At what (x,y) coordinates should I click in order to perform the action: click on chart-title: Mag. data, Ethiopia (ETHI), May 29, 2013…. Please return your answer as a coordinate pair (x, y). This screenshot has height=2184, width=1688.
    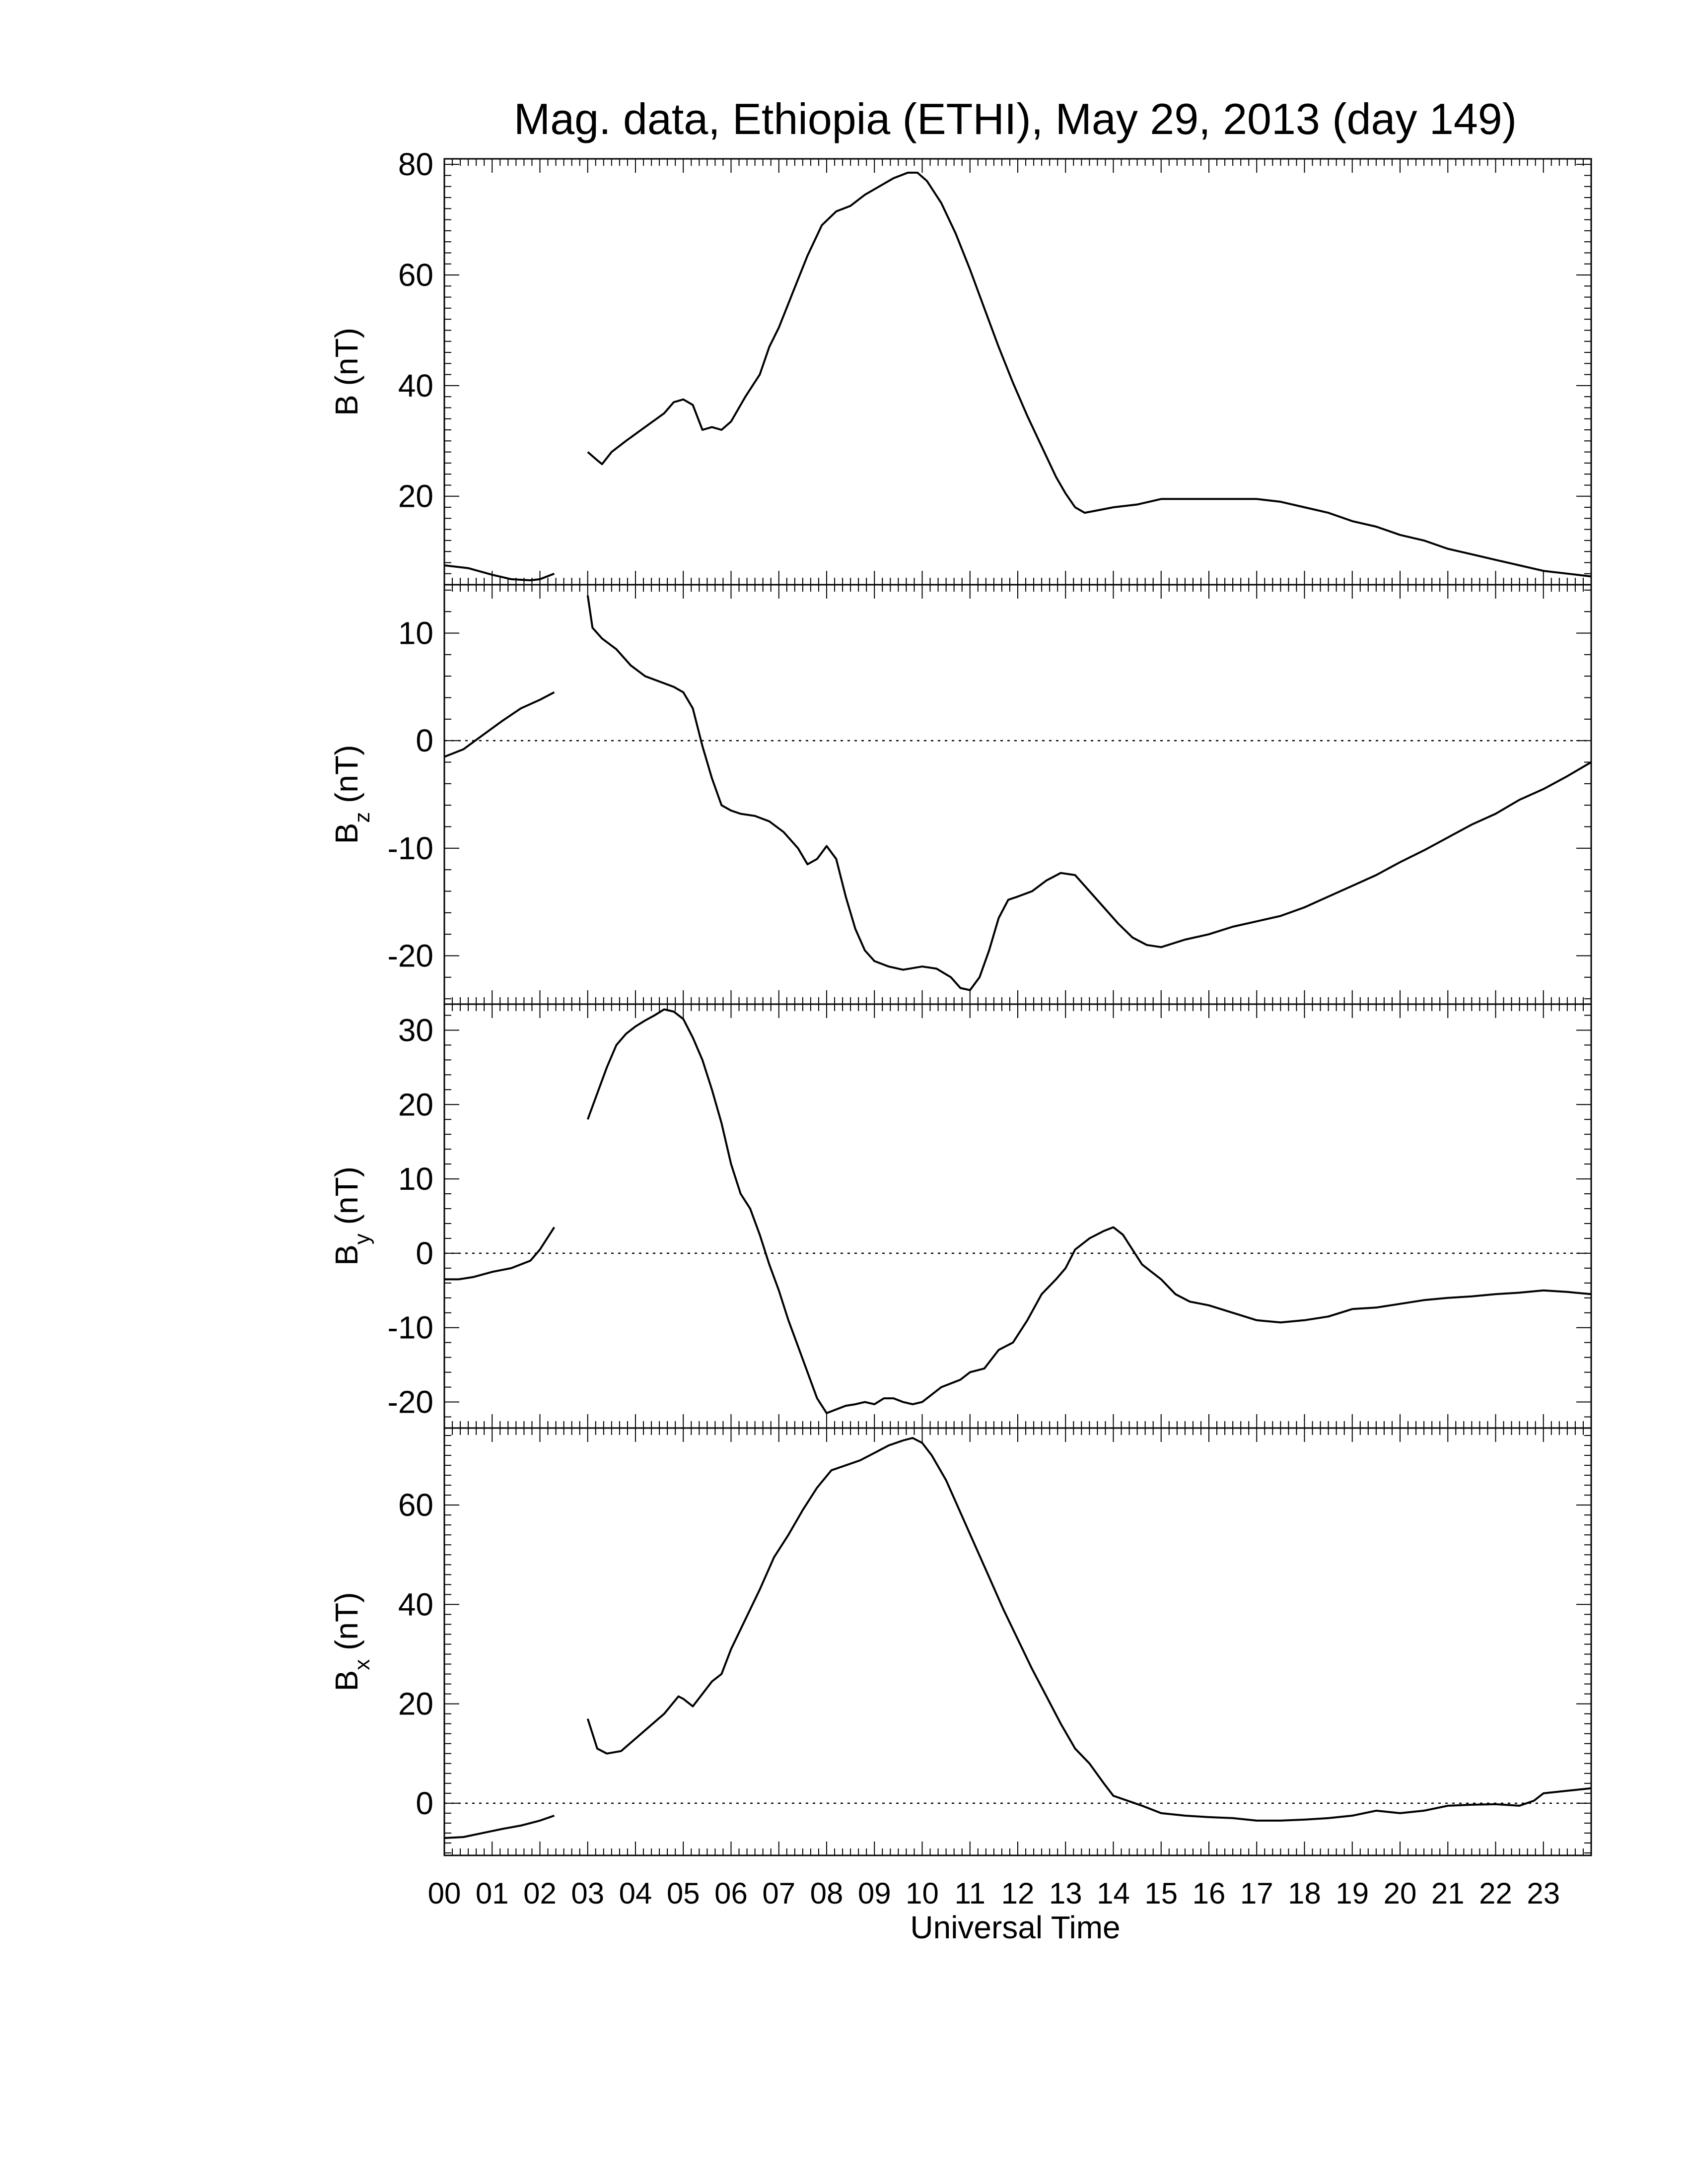
    Looking at the image, I should click on (1015, 118).